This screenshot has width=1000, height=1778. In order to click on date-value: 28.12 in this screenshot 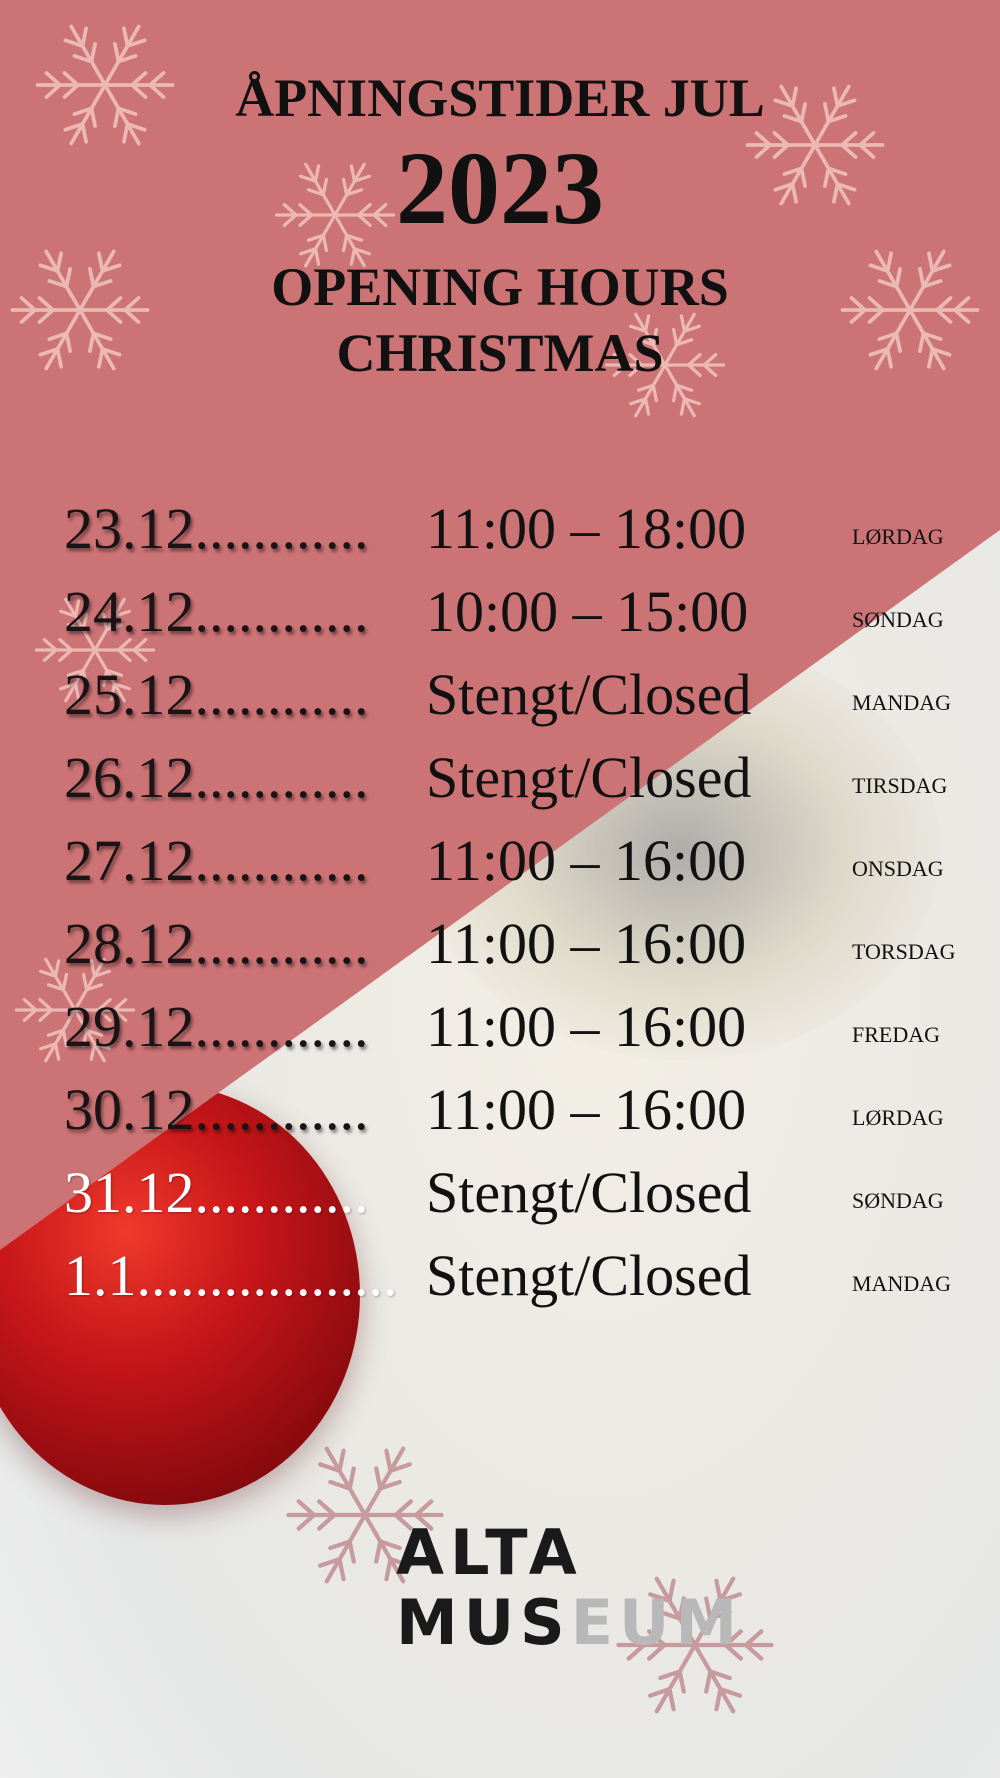, I will do `click(129, 943)`.